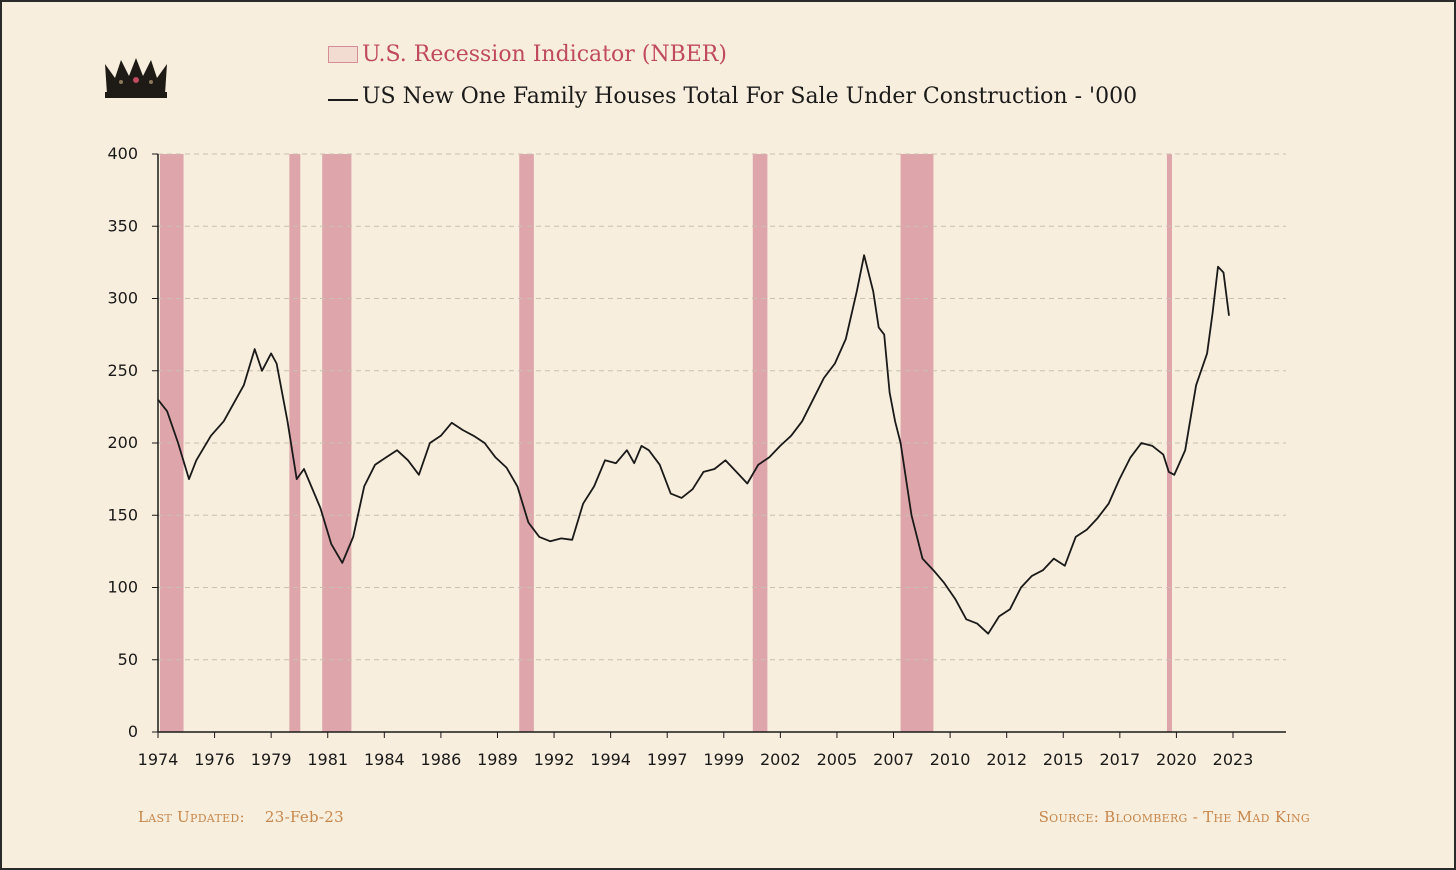 The image size is (1456, 870). I want to click on x-tick-label-11: 2002, so click(780, 759).